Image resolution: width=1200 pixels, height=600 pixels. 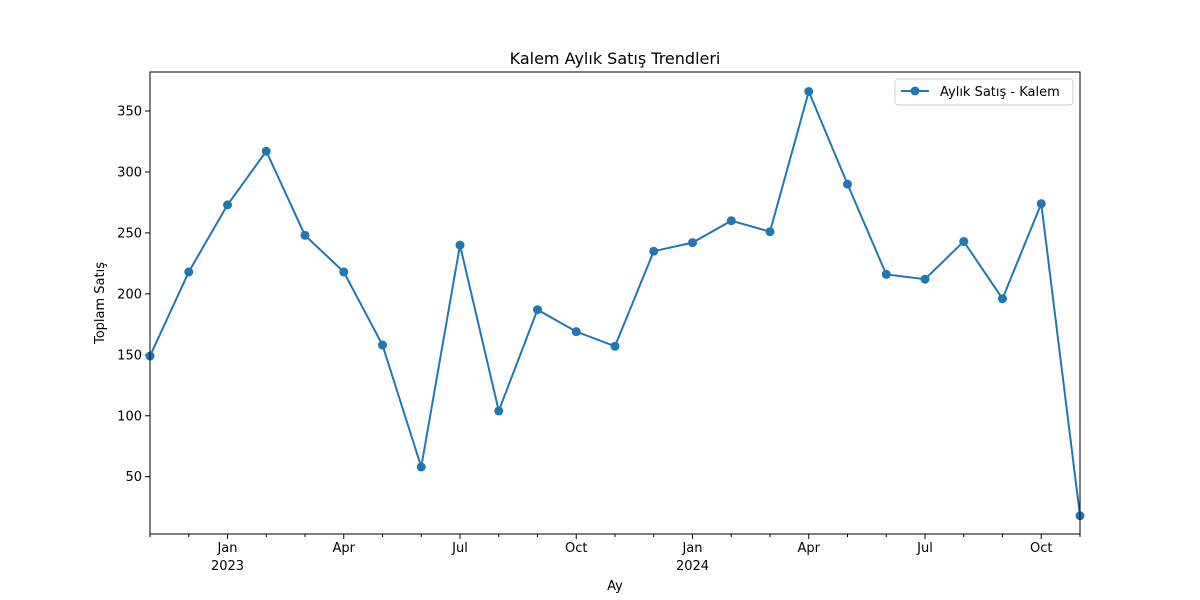 What do you see at coordinates (692, 566) in the screenshot?
I see `x-tick-year-label: 2024` at bounding box center [692, 566].